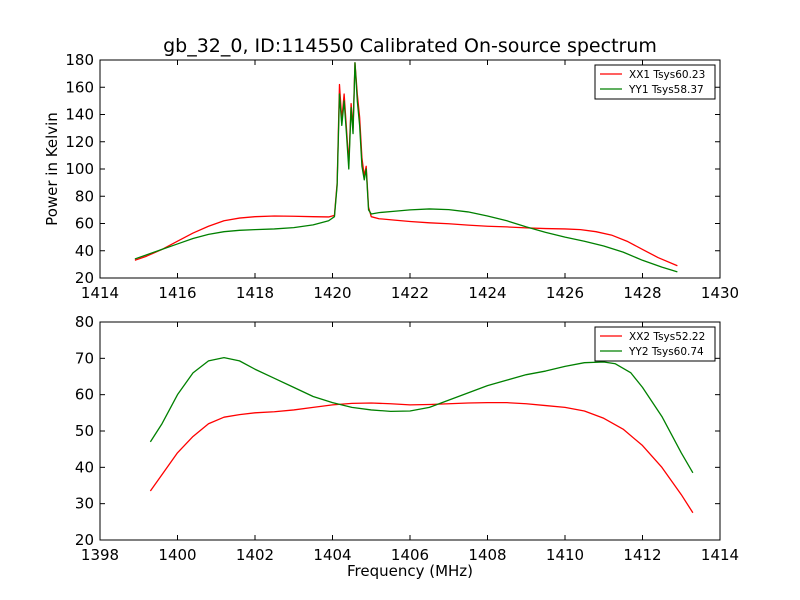 This screenshot has width=800, height=600. Describe the element at coordinates (332, 555) in the screenshot. I see `x-tick-label: 1404` at that location.